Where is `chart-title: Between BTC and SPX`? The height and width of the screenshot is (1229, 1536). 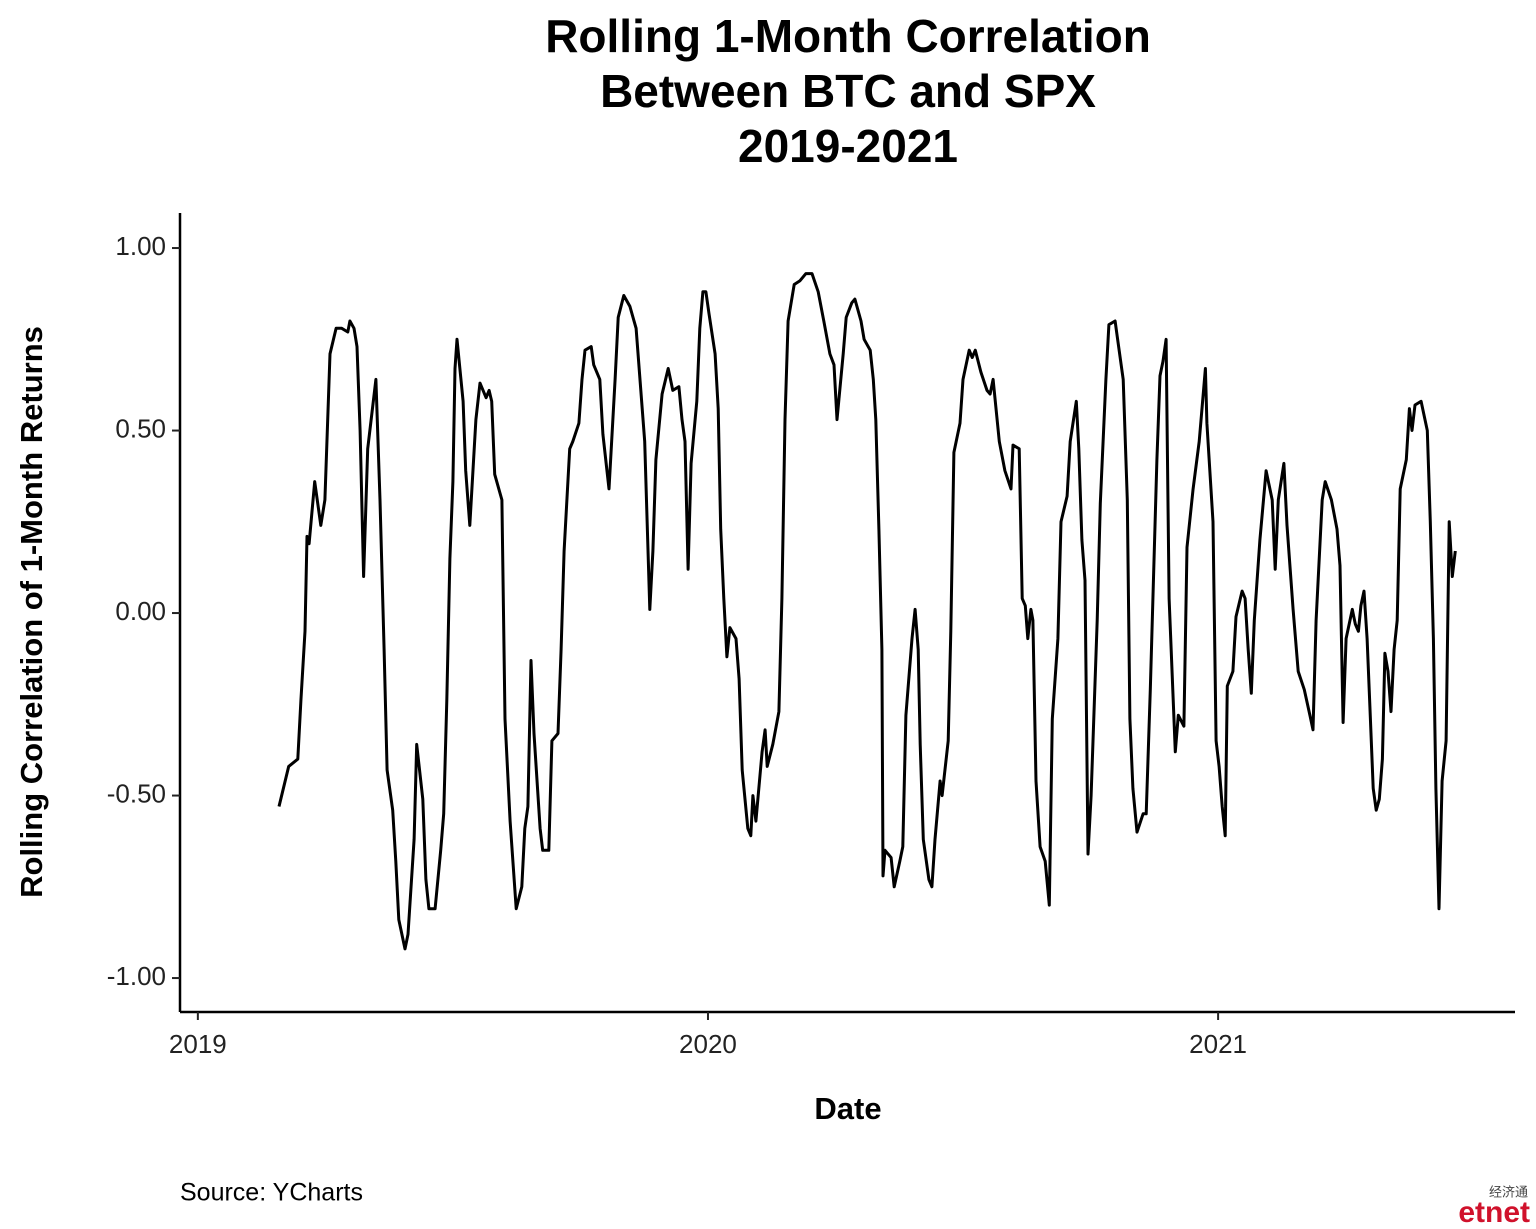
chart-title: Between BTC and SPX is located at coordinates (848, 91).